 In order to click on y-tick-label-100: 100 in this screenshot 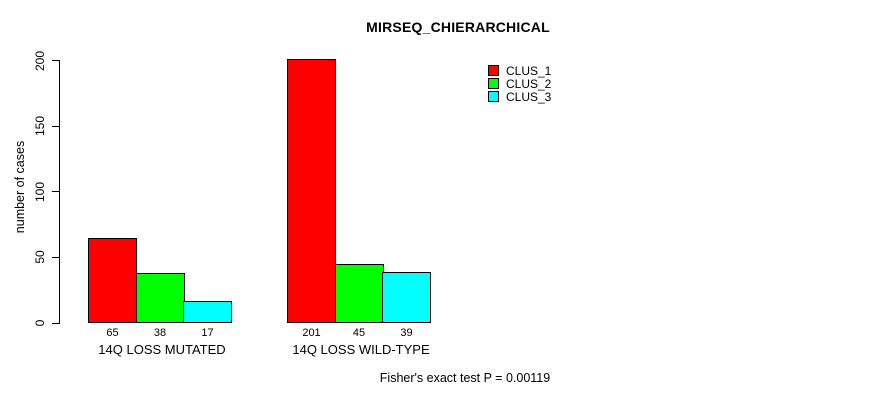, I will do `click(40, 191)`.